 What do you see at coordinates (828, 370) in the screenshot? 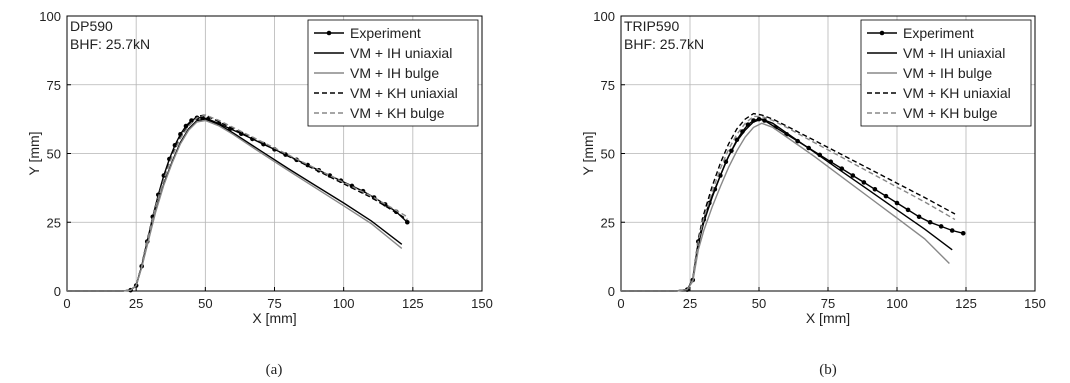
I see `figure-caption: (b)` at bounding box center [828, 370].